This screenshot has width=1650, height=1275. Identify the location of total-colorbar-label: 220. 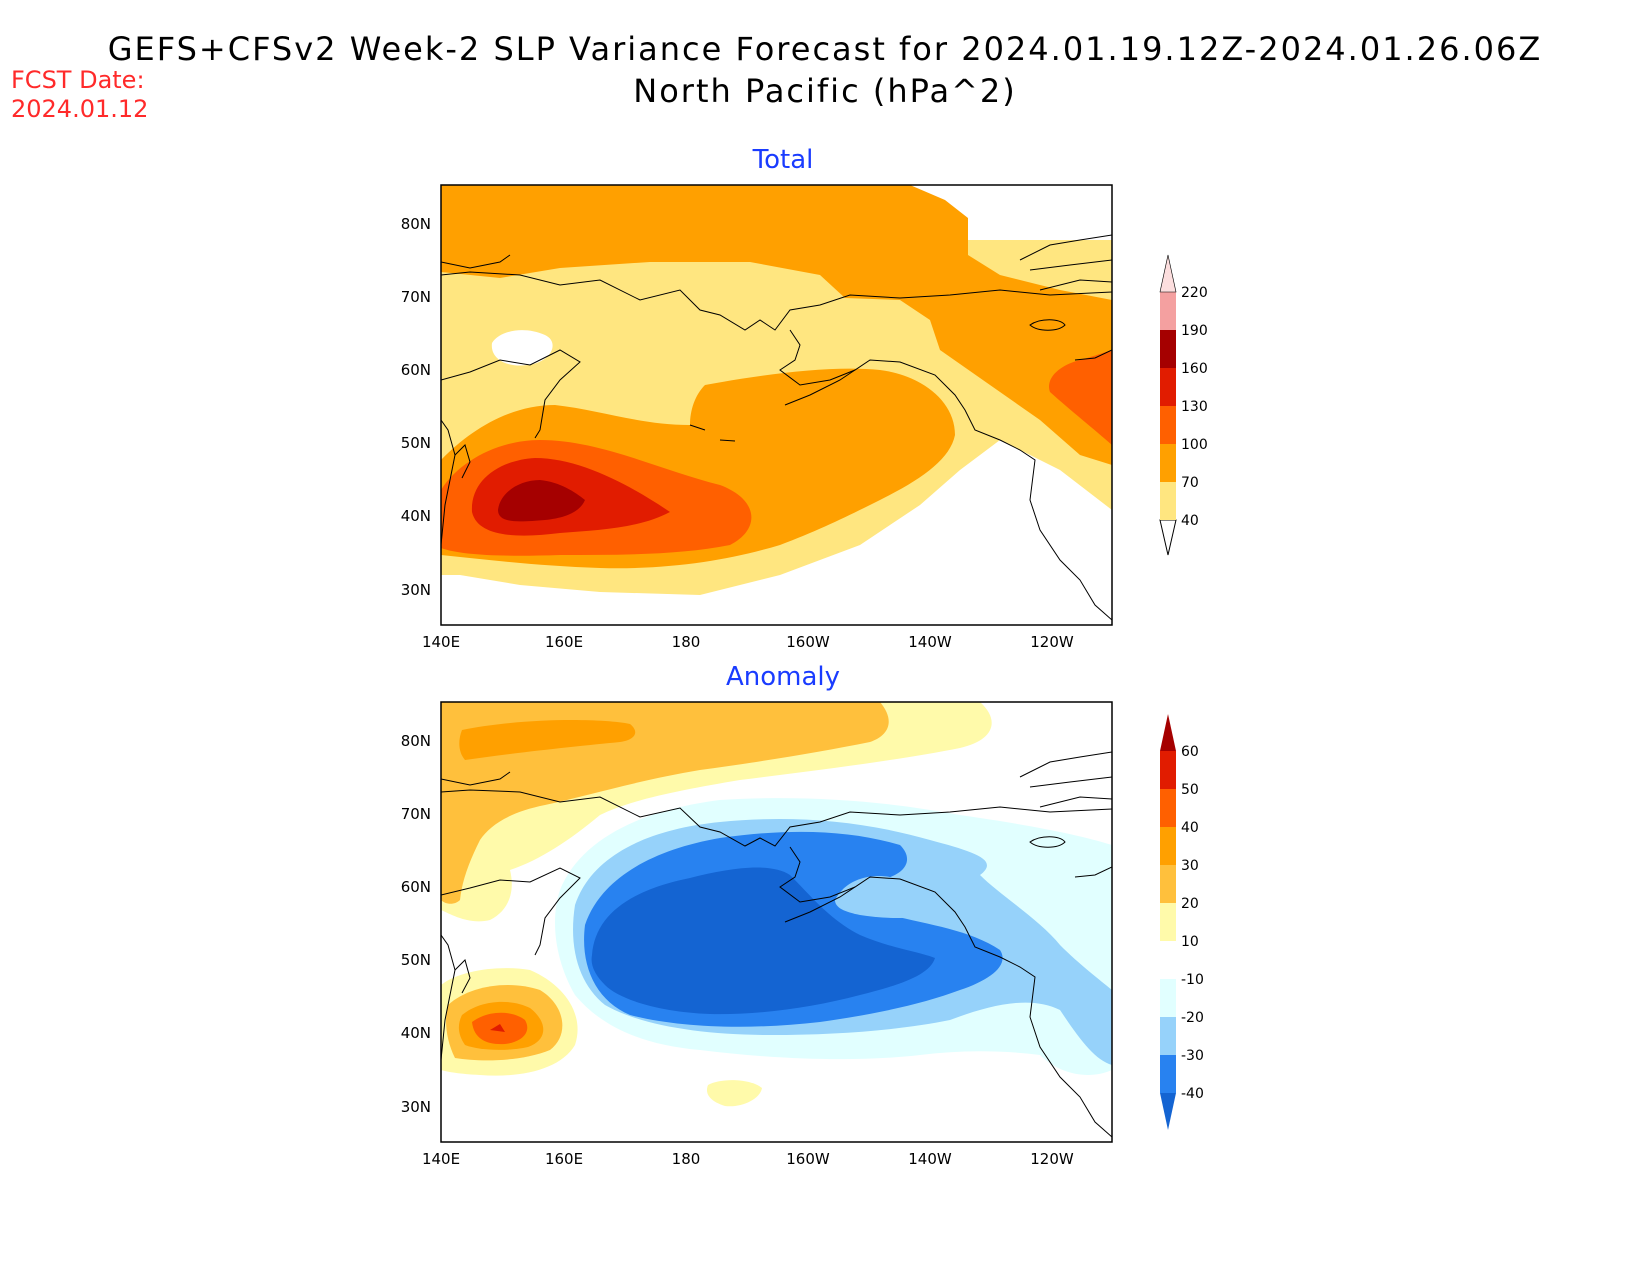
(1194, 293).